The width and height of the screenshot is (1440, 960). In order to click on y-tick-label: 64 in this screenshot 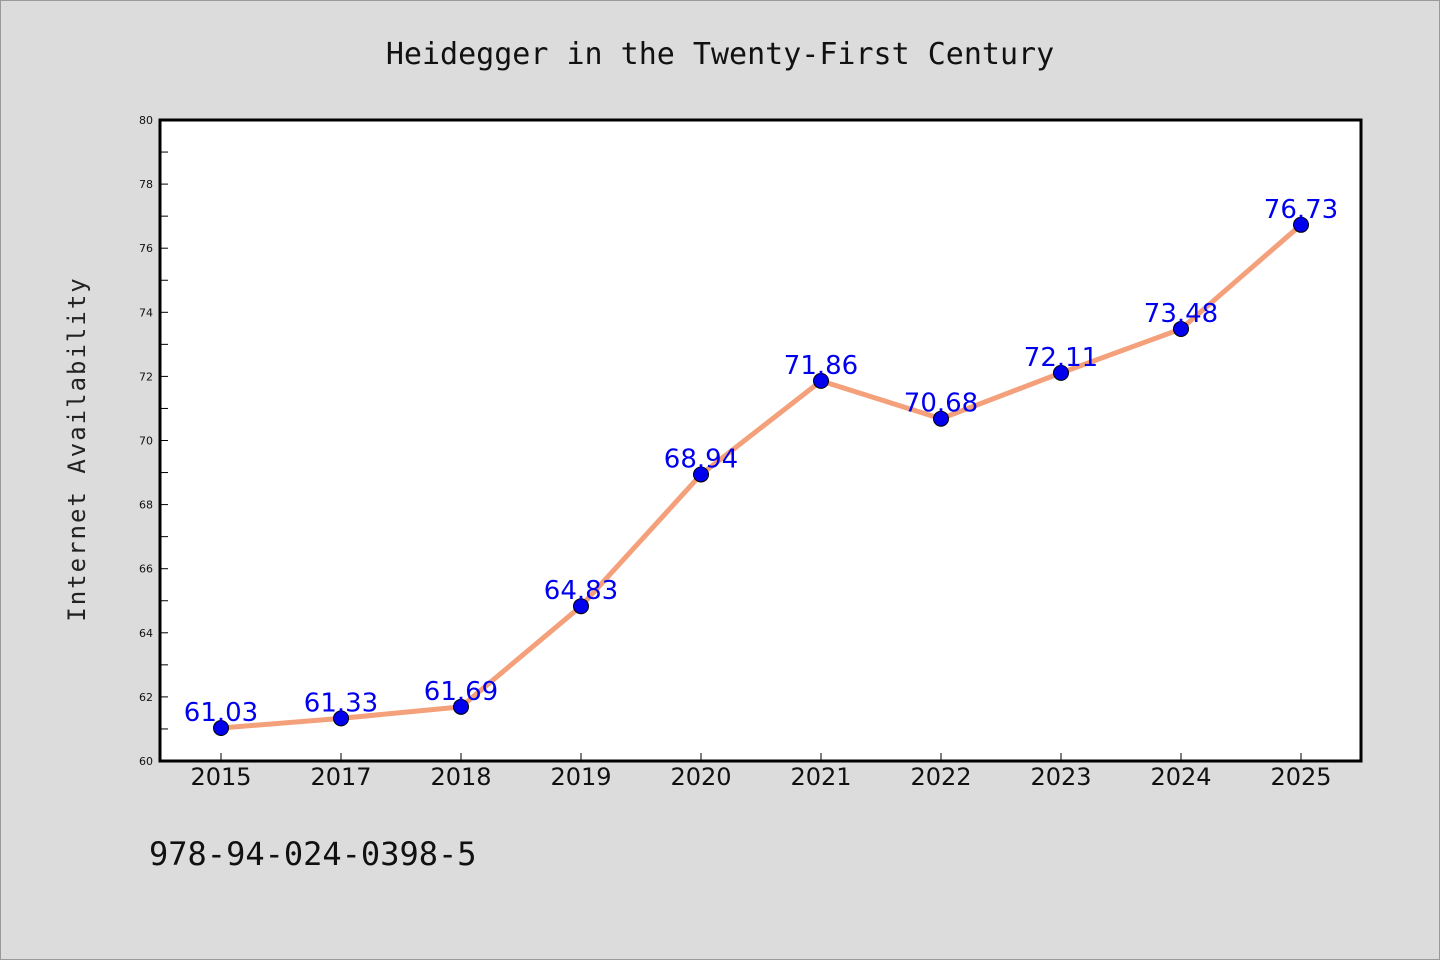, I will do `click(146, 633)`.